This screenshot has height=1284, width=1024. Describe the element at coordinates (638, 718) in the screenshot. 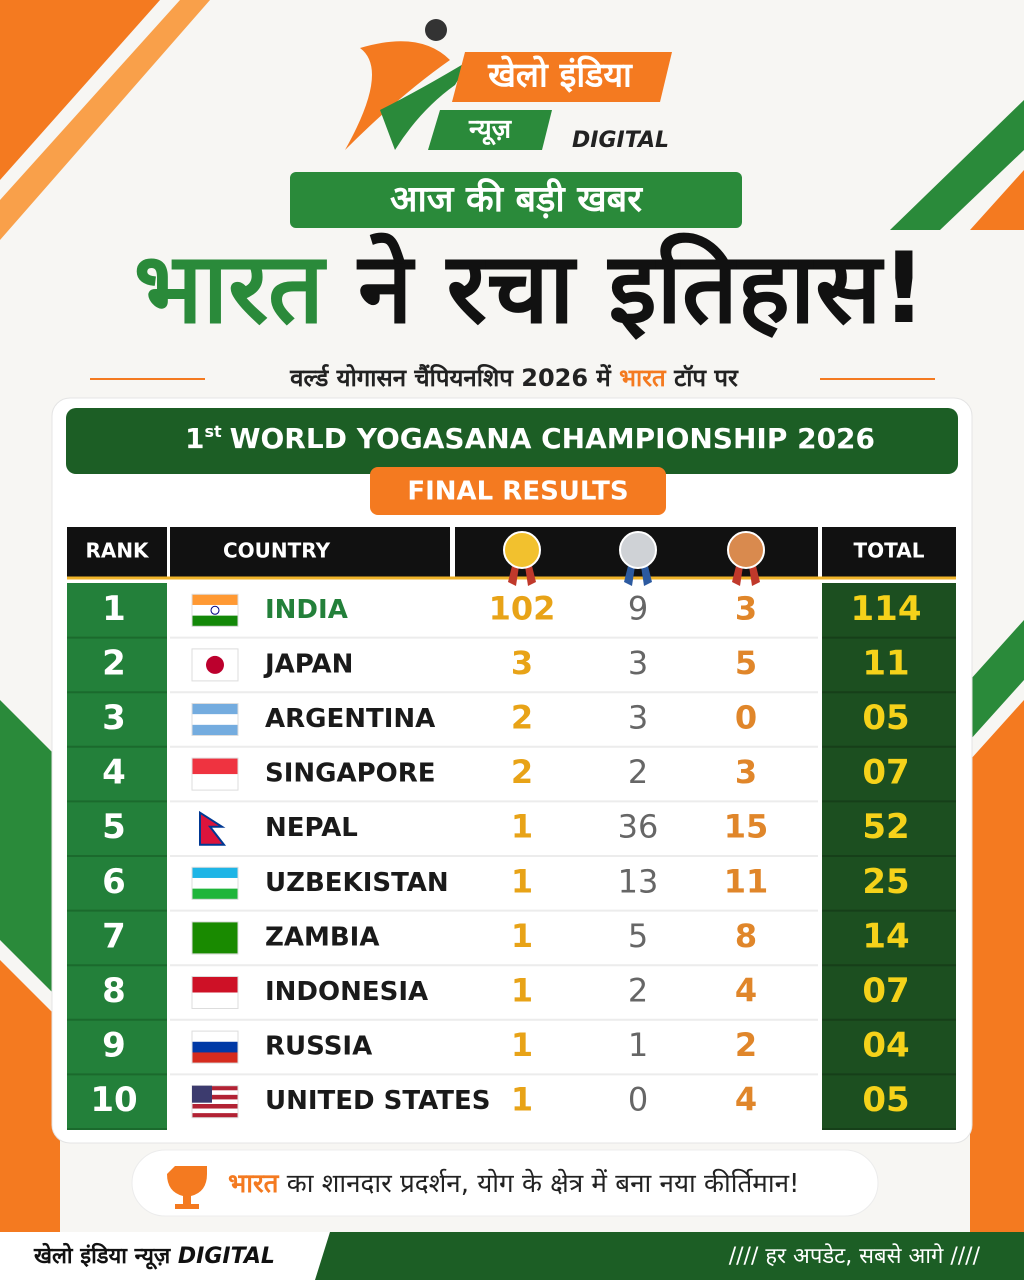

I see `silver: 3` at that location.